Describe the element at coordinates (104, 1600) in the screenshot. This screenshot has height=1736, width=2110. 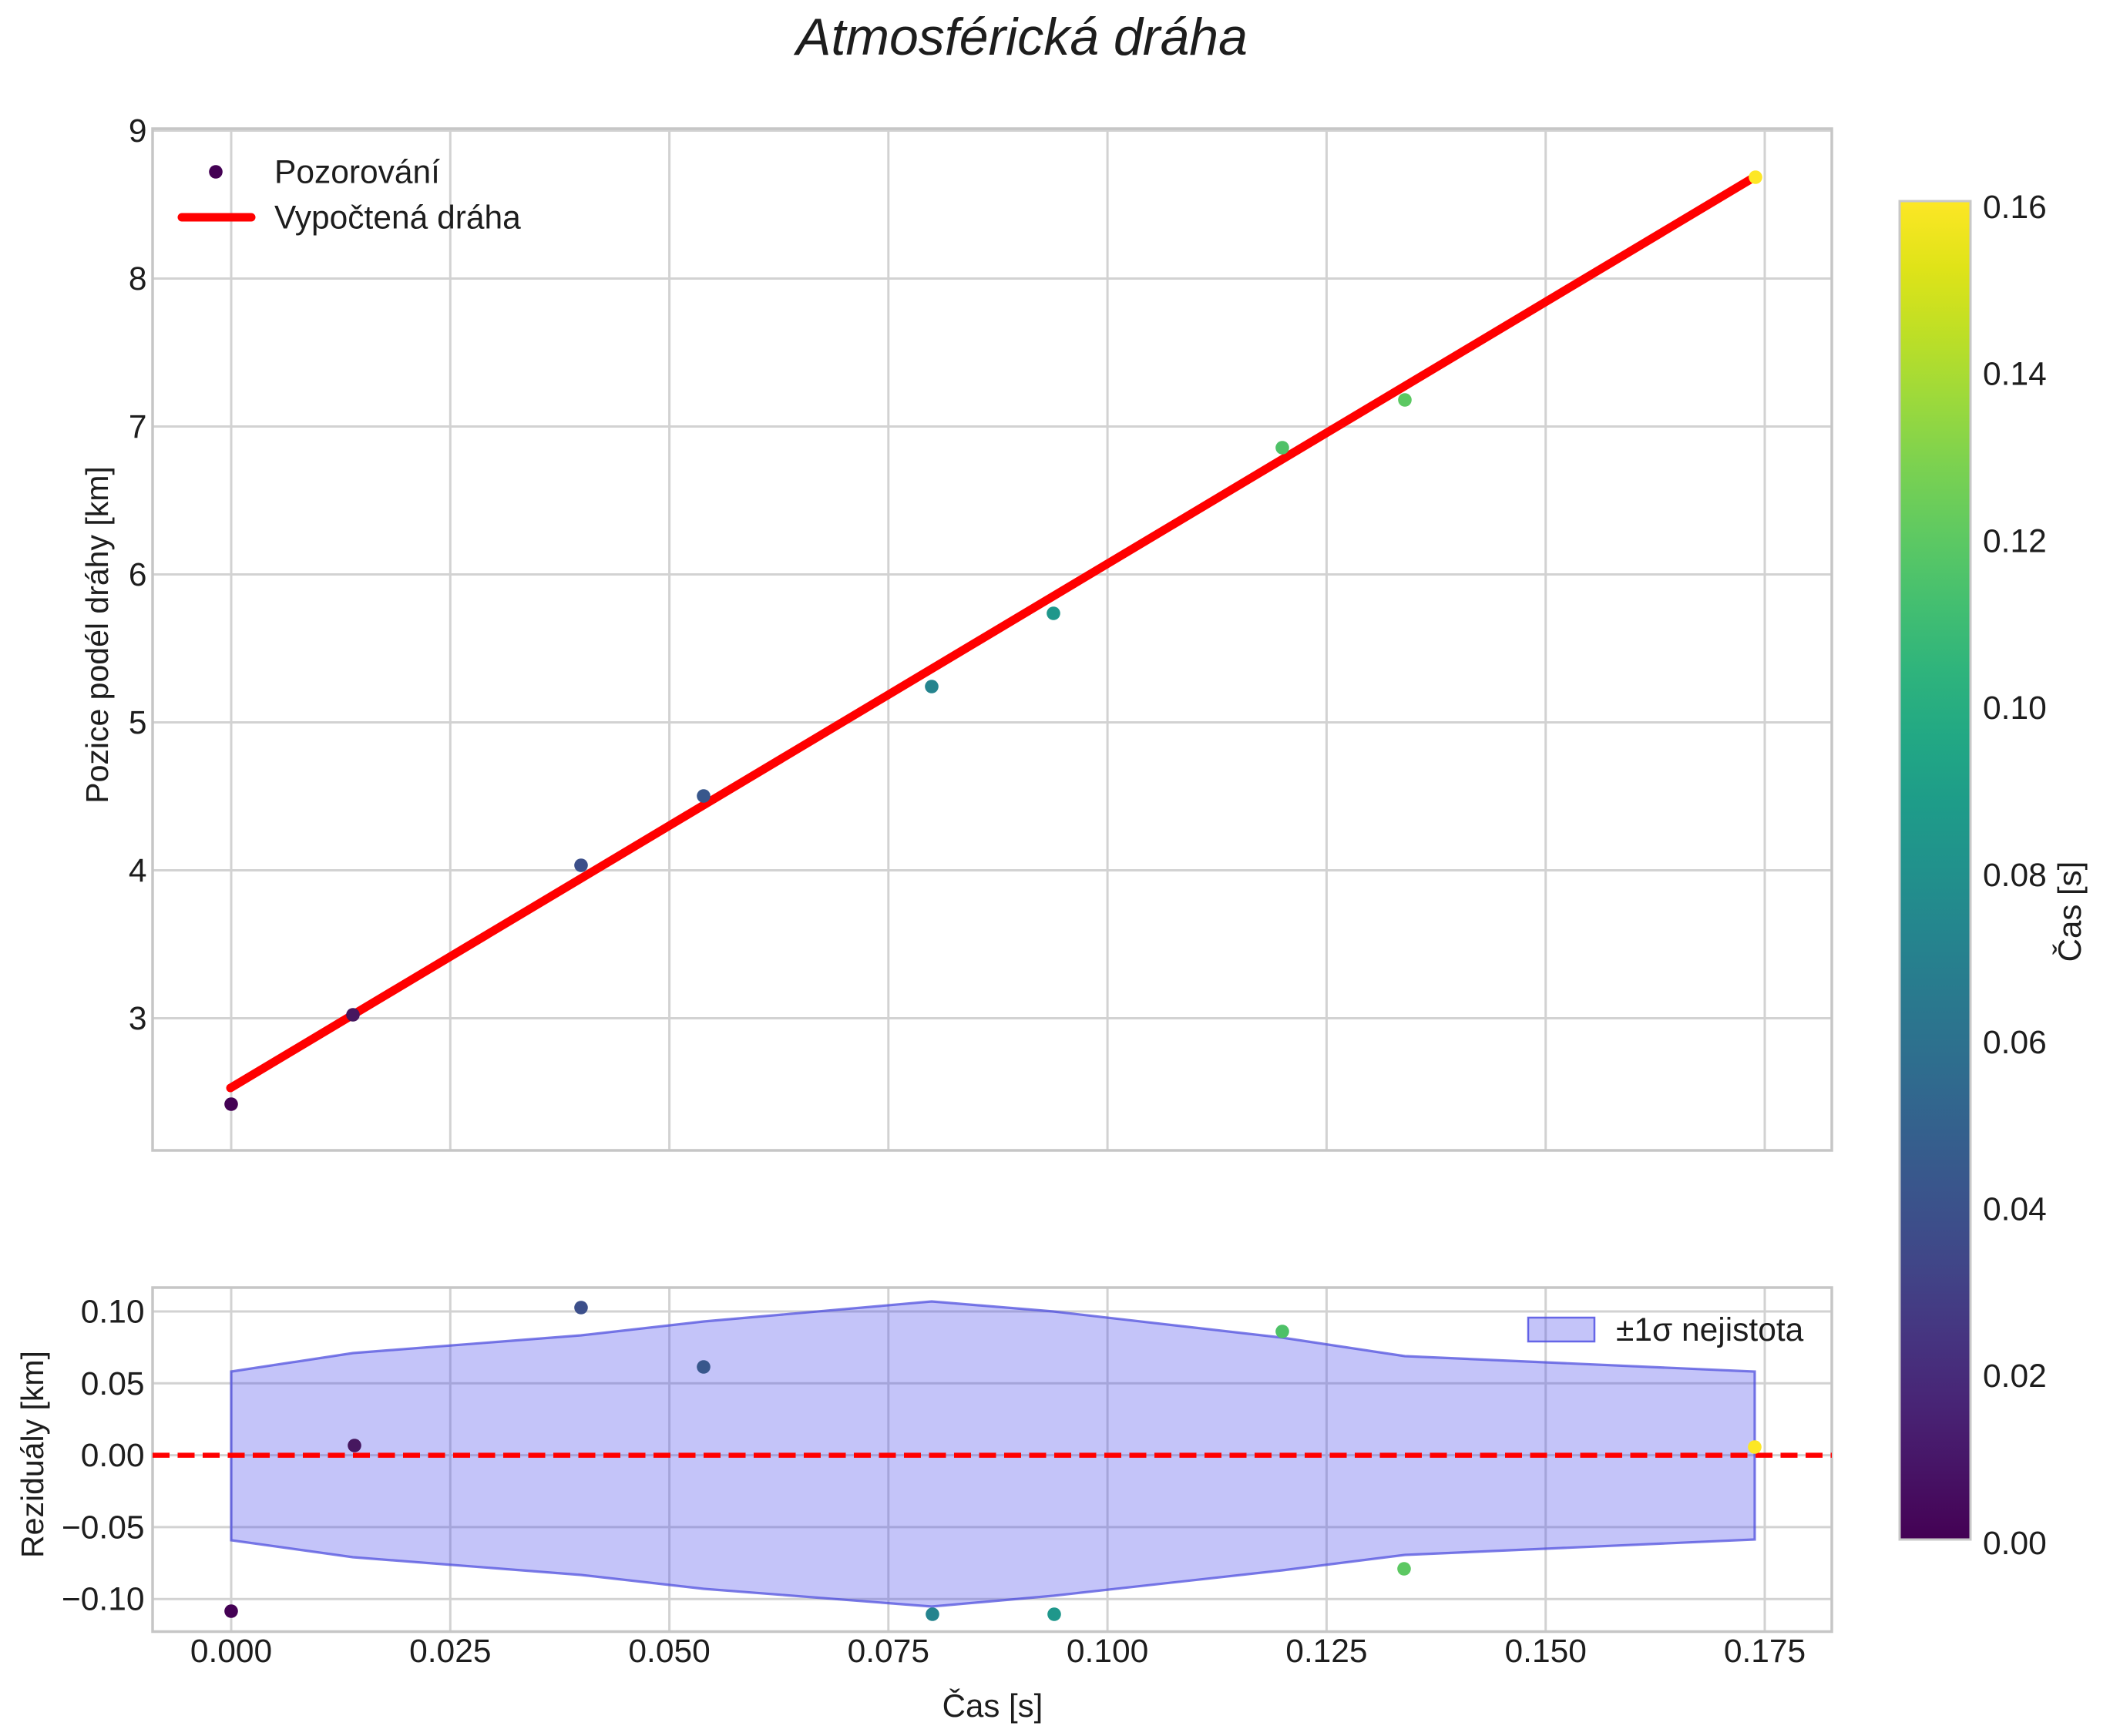
I see `svg-text: −0.10` at that location.